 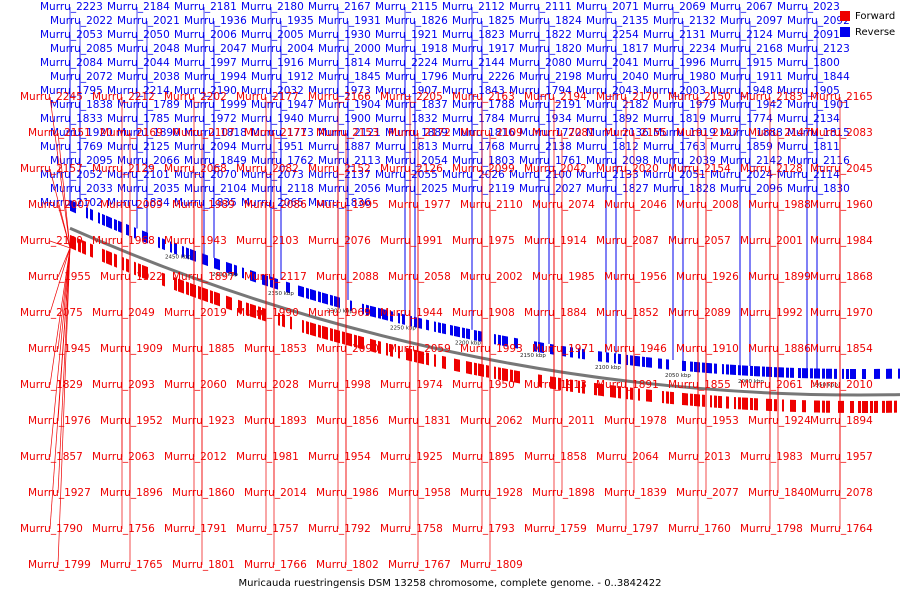 What do you see at coordinates (555, 385) in the screenshot?
I see `forward-gene-label: Murru_1913` at bounding box center [555, 385].